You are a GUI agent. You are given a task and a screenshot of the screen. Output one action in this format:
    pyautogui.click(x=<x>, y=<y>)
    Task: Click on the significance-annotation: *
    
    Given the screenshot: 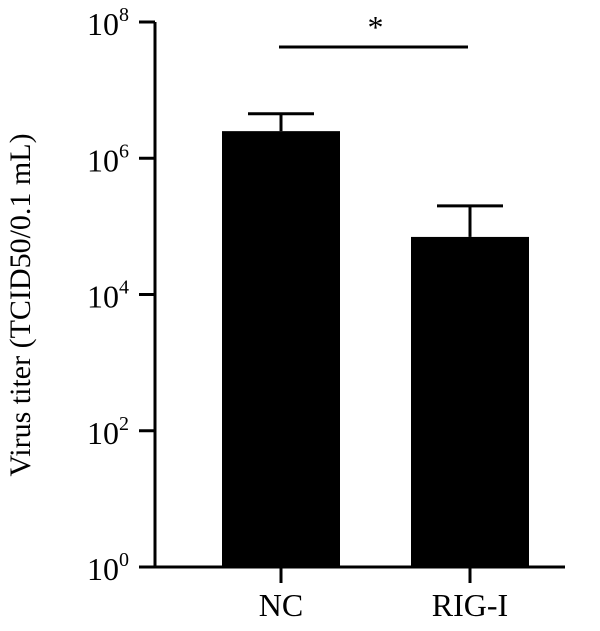 What is the action you would take?
    pyautogui.click(x=373, y=29)
    